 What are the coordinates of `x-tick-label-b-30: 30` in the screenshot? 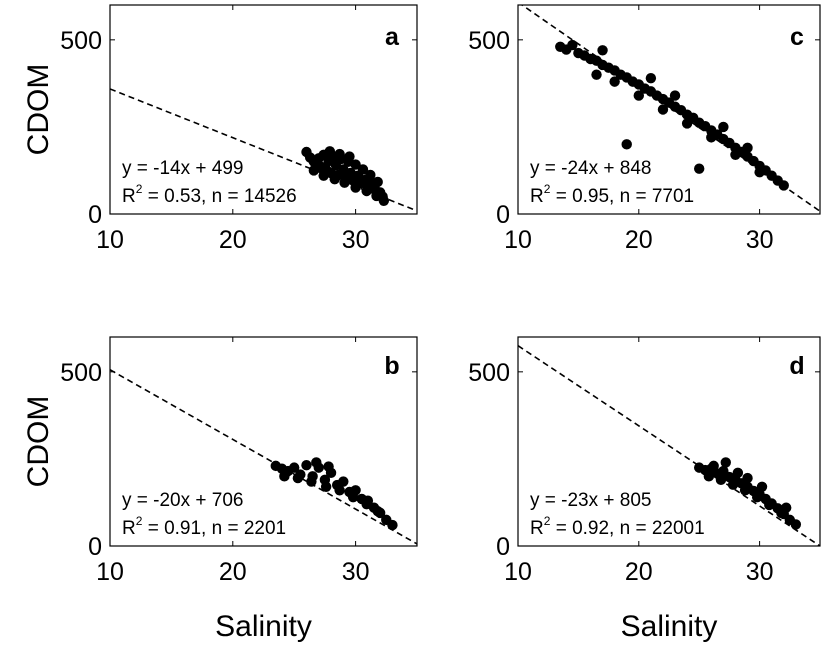 It's located at (356, 572).